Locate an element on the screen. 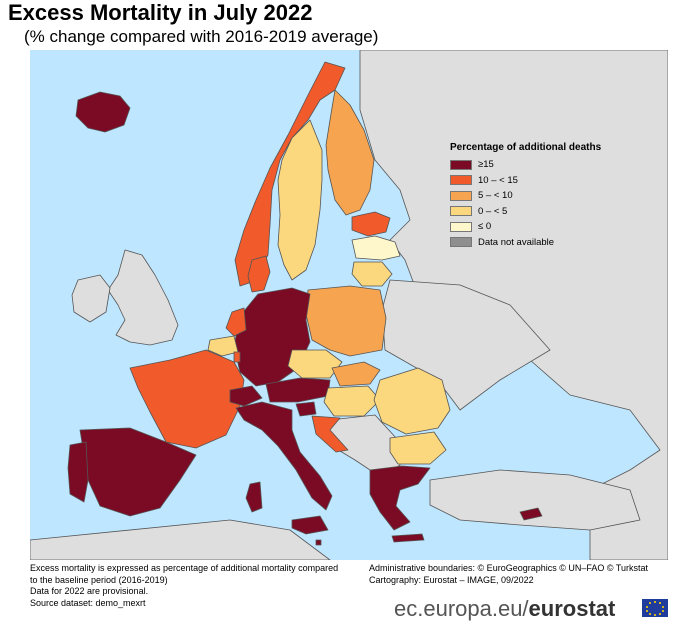  region-hungary is located at coordinates (352, 401).